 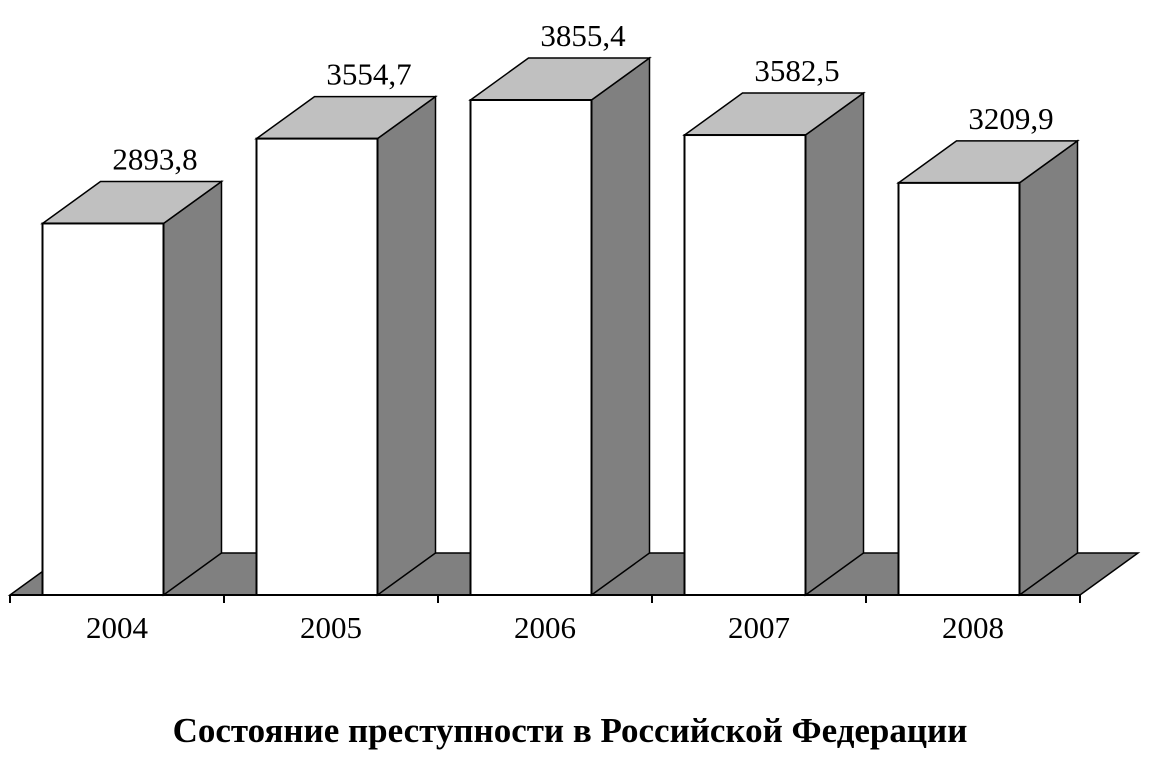 What do you see at coordinates (796, 70) in the screenshot?
I see `value-label: 3582,5` at bounding box center [796, 70].